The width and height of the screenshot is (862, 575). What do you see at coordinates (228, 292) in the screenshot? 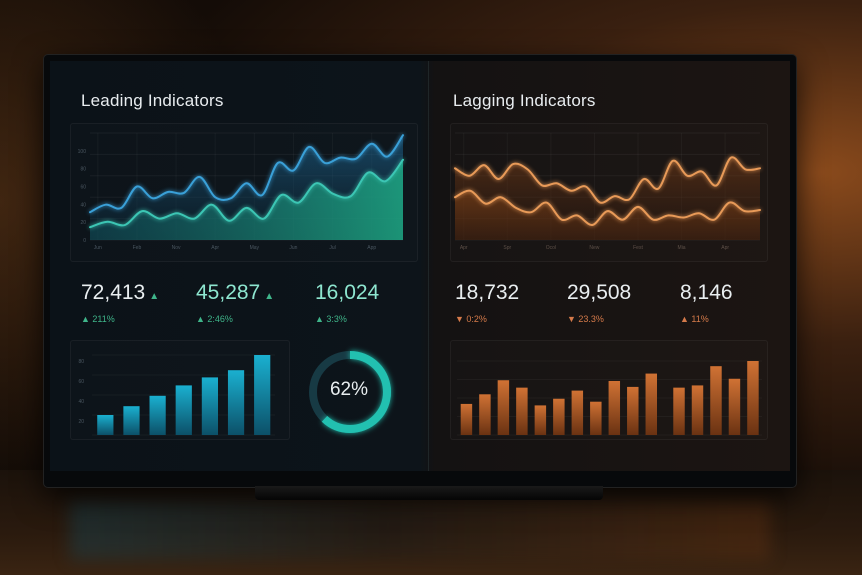
I see `stat-value: 45,287` at bounding box center [228, 292].